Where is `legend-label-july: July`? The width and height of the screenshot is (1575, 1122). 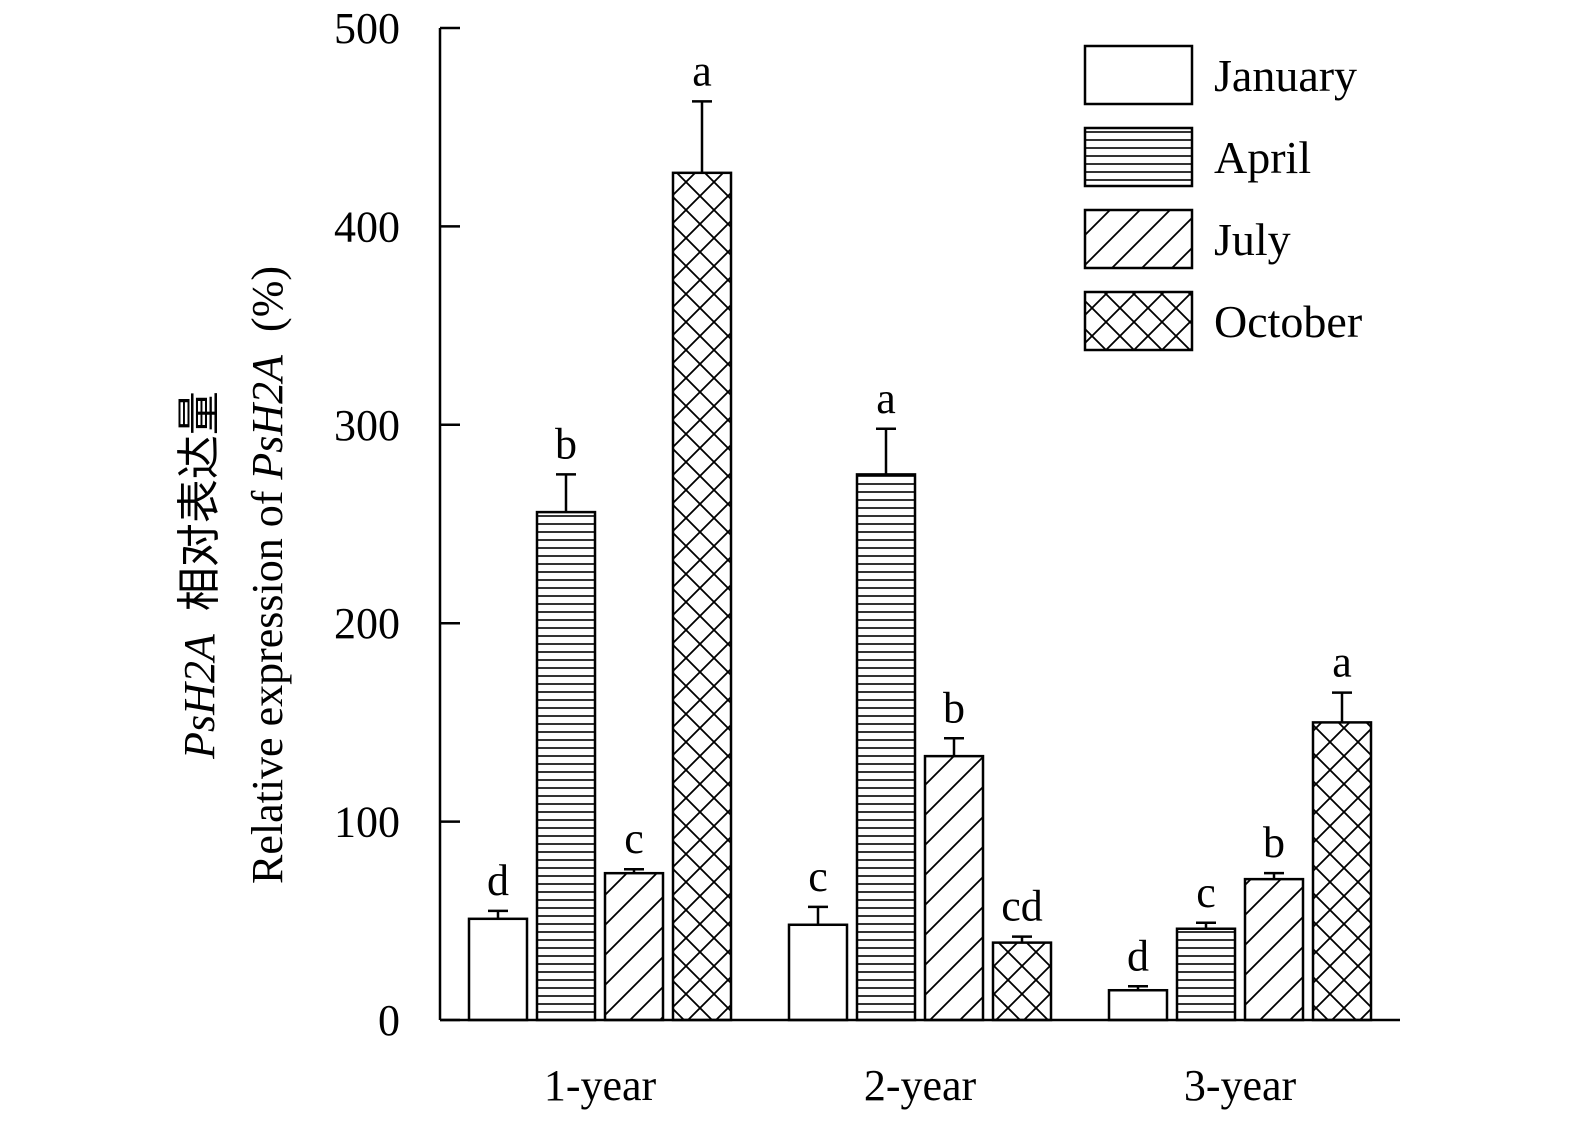
legend-label-july: July is located at coordinates (1252, 239).